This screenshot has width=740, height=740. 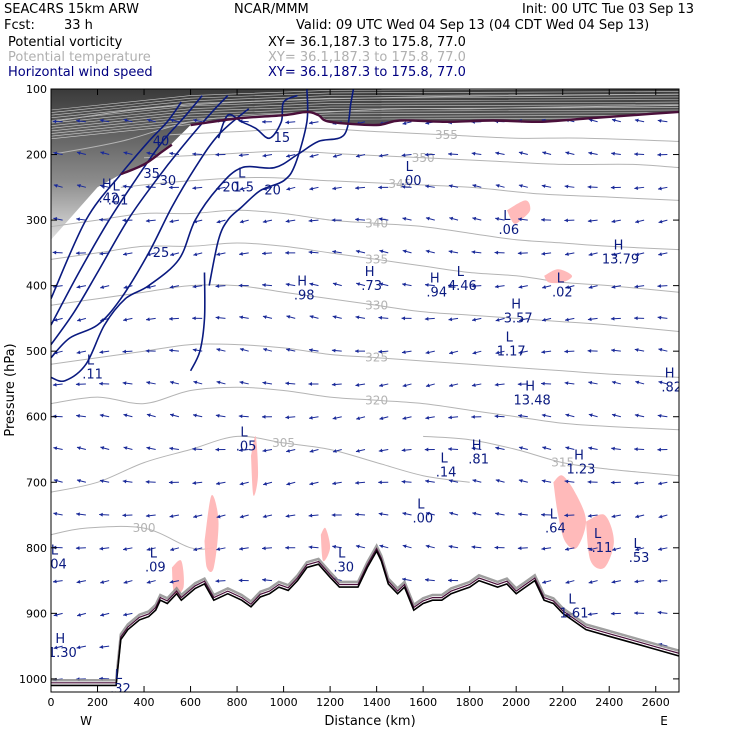 I want to click on x-tick-label: 600, so click(x=190, y=702).